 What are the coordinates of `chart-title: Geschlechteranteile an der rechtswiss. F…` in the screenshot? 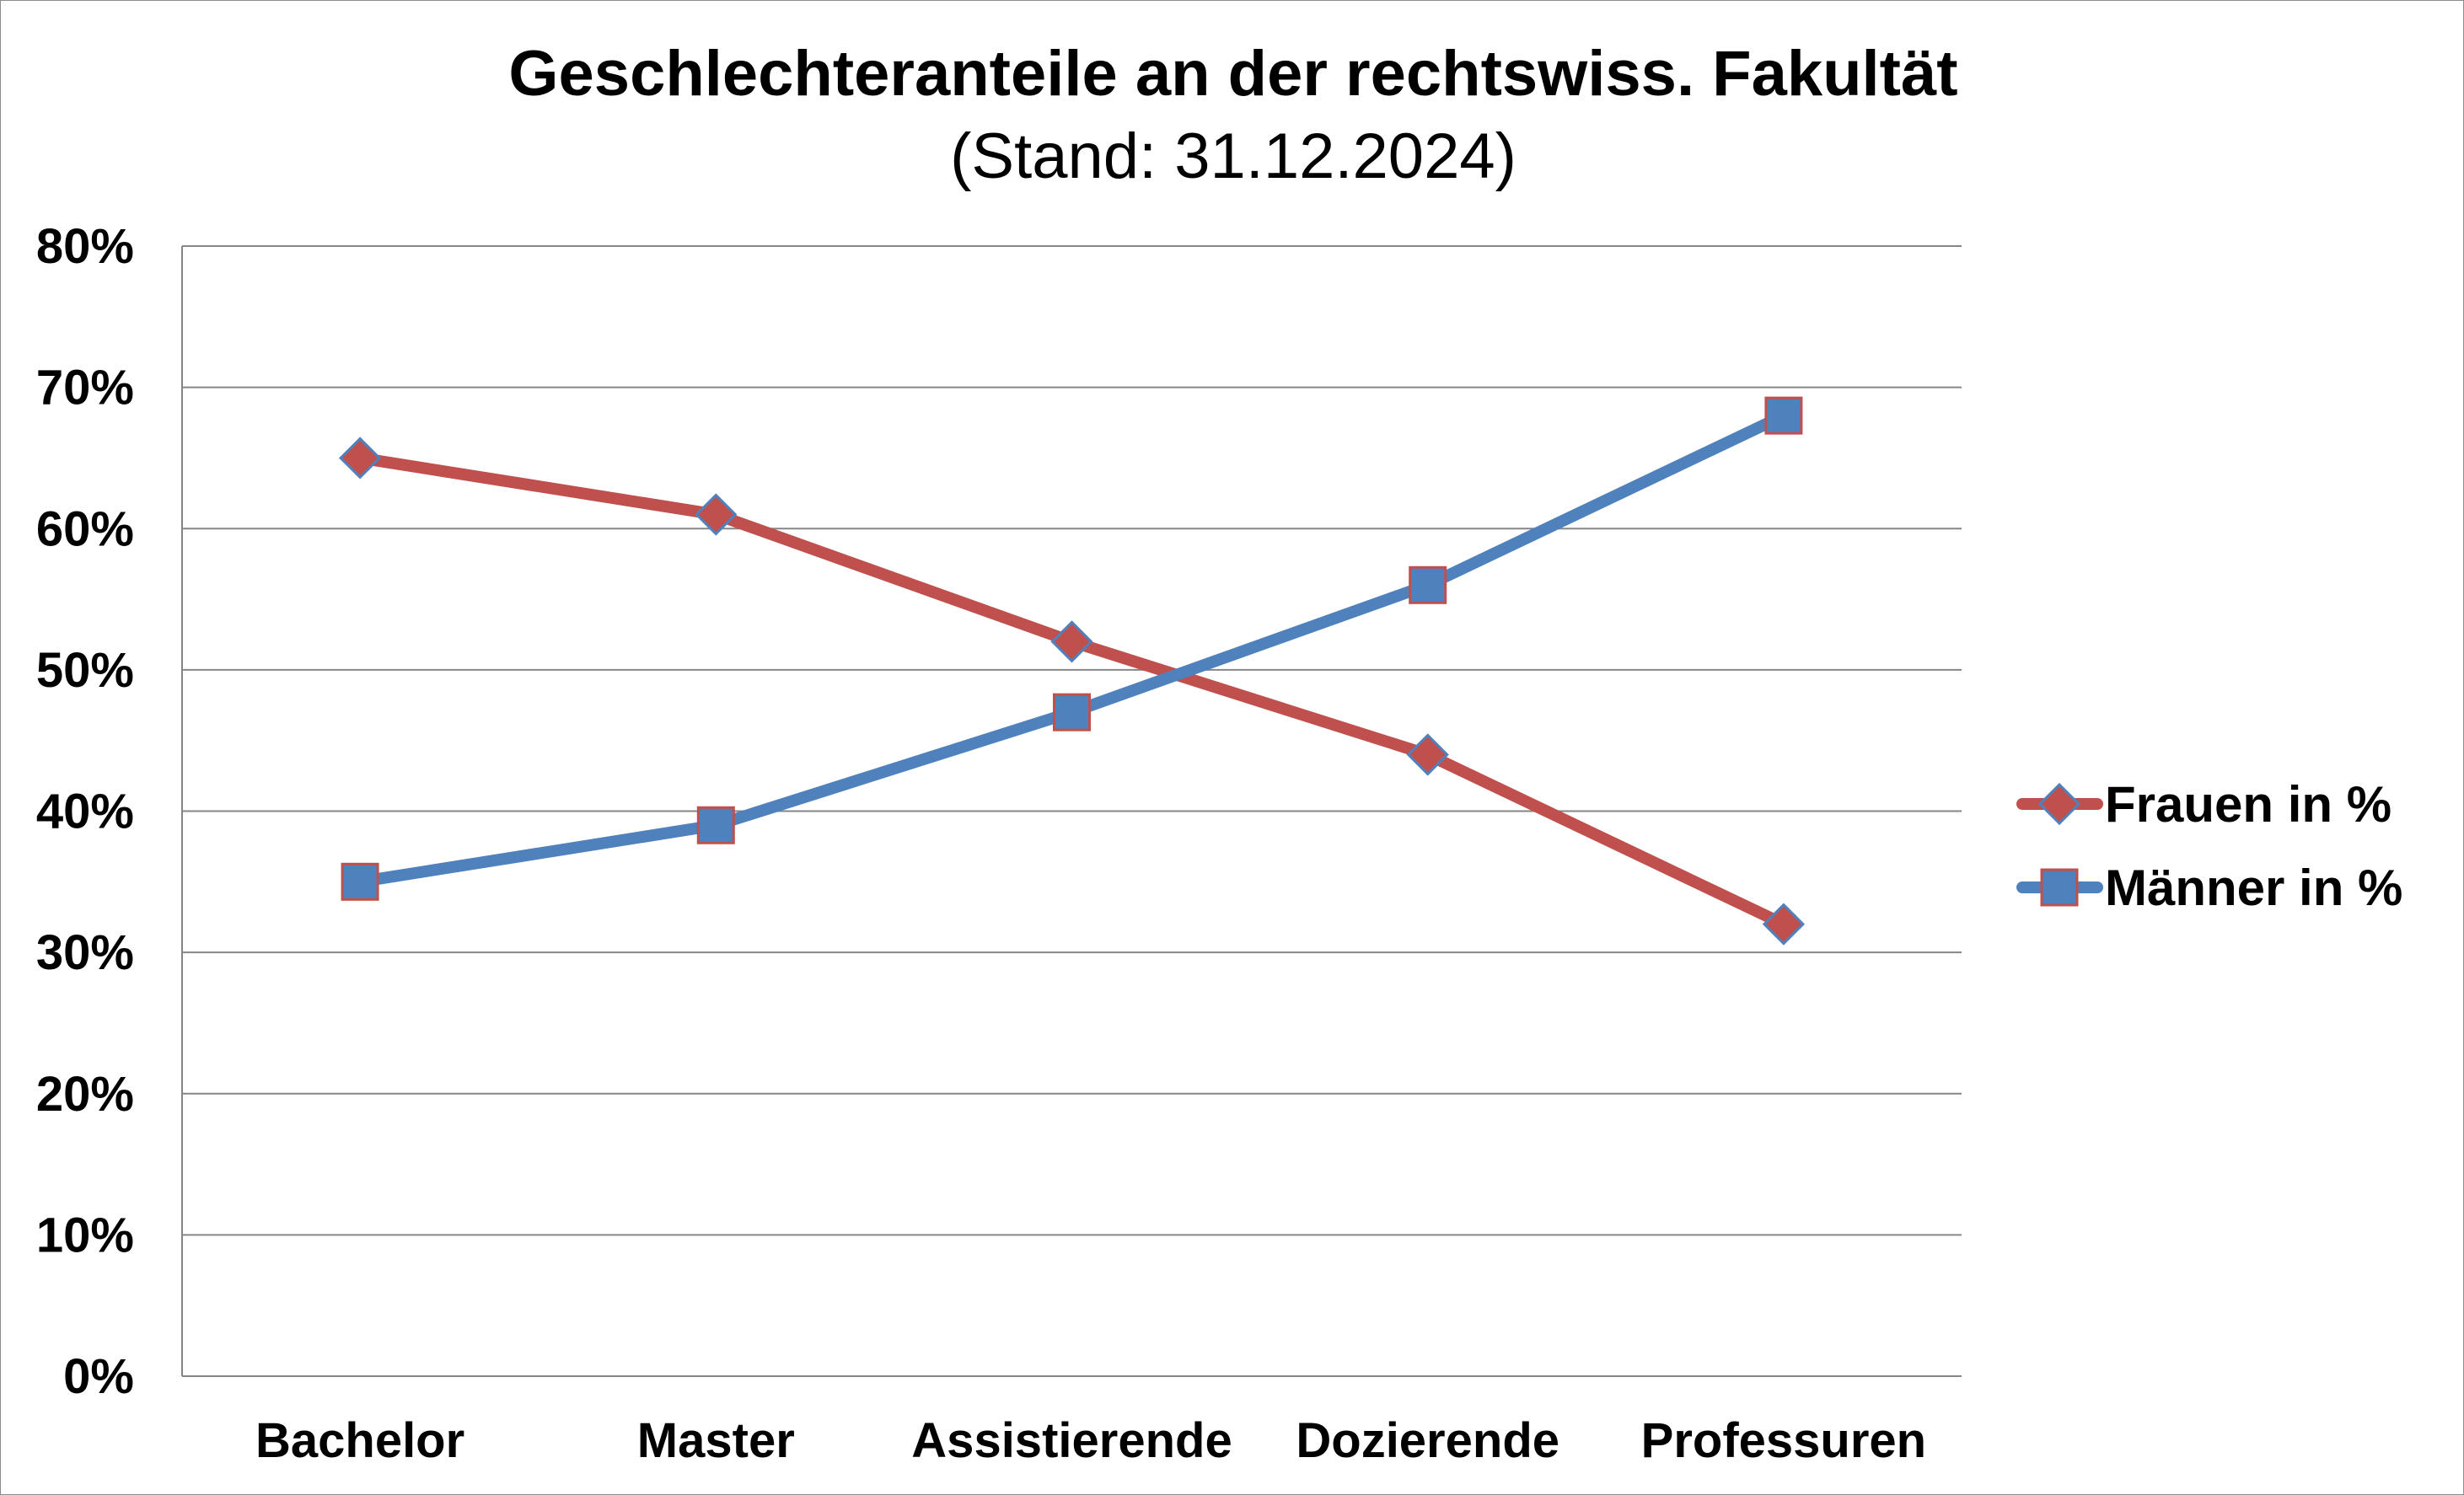 It's located at (1232, 74).